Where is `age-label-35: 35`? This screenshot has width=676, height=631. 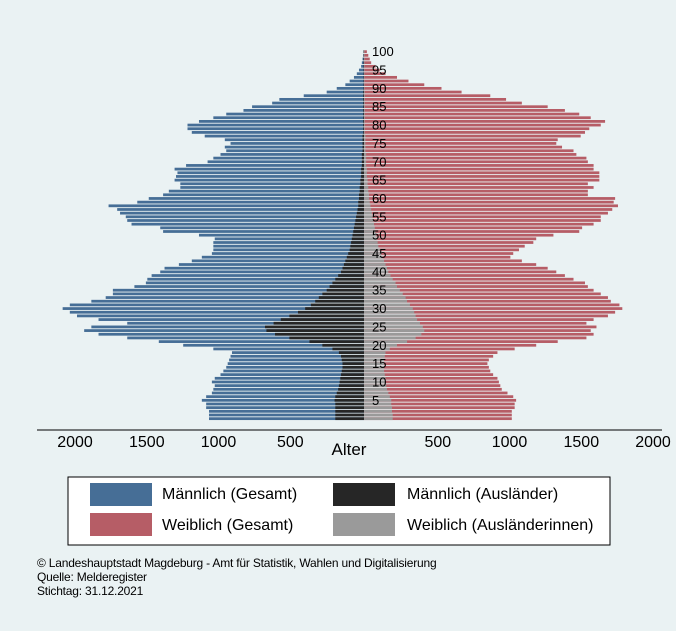
age-label-35: 35 is located at coordinates (379, 290).